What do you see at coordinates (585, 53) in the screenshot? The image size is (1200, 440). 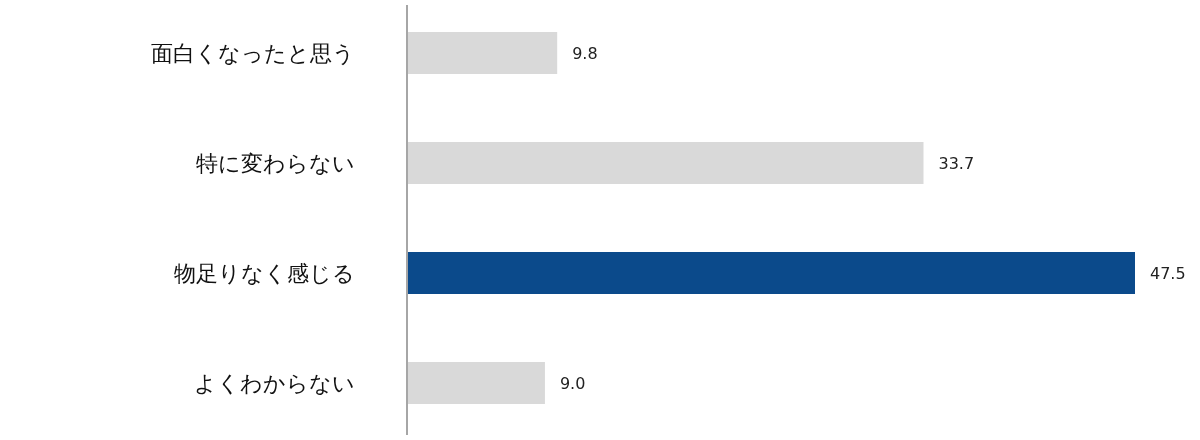 I see `data-label: 9.8` at bounding box center [585, 53].